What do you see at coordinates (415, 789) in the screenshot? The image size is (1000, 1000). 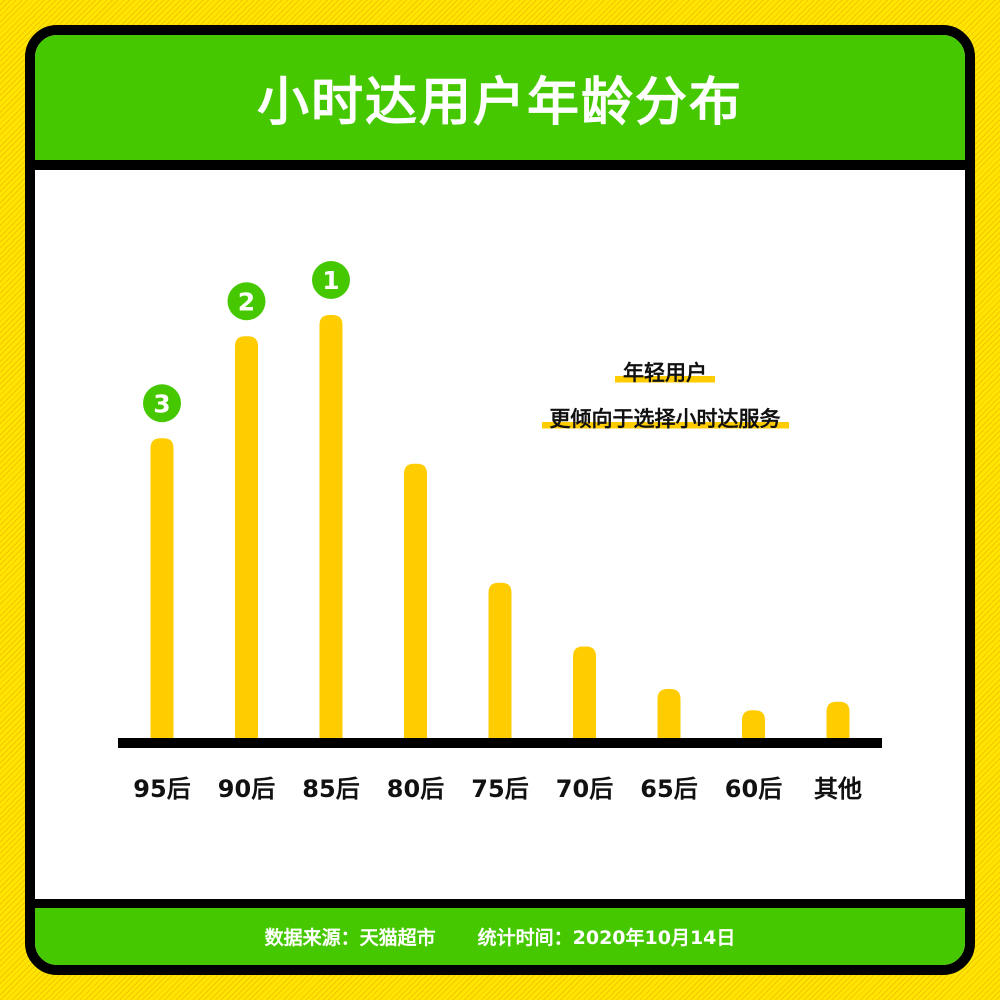 I see `x-tick-label: 80后` at bounding box center [415, 789].